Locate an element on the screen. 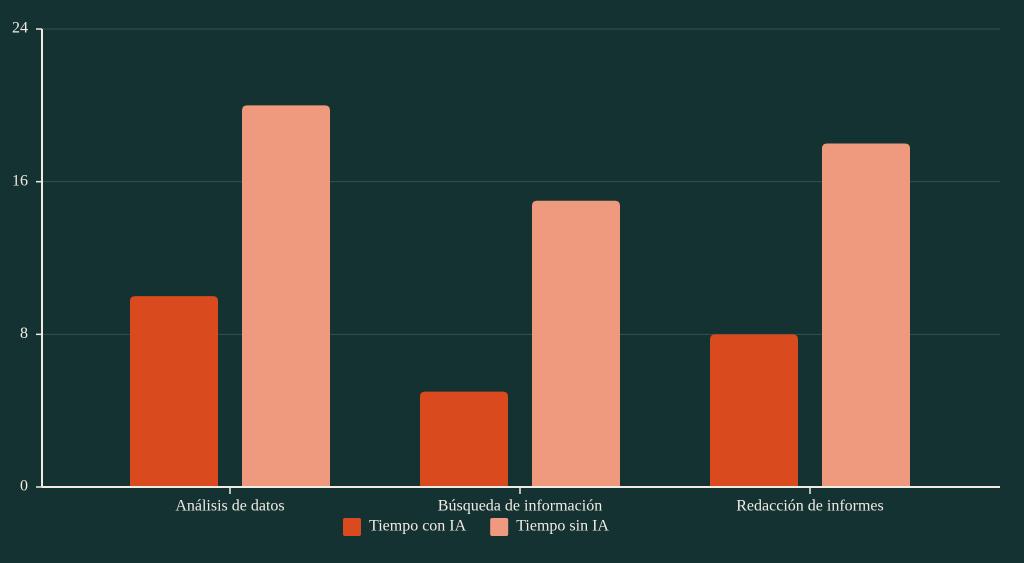 Image resolution: width=1024 pixels, height=563 pixels. legend-label: Tiempo con IA is located at coordinates (418, 526).